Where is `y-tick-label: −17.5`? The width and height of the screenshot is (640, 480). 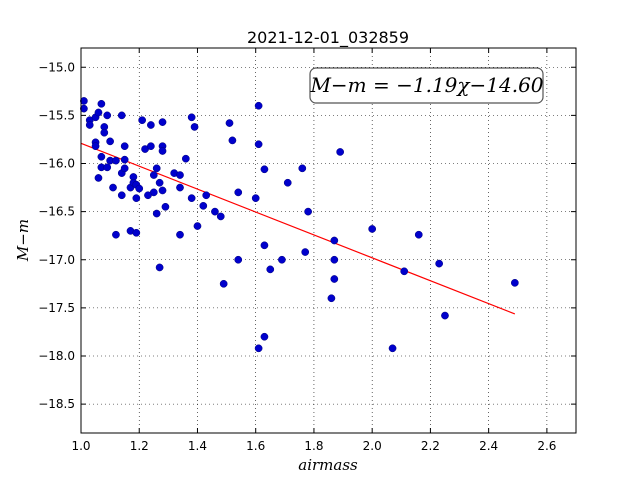
y-tick-label: −17.5 is located at coordinates (56, 308).